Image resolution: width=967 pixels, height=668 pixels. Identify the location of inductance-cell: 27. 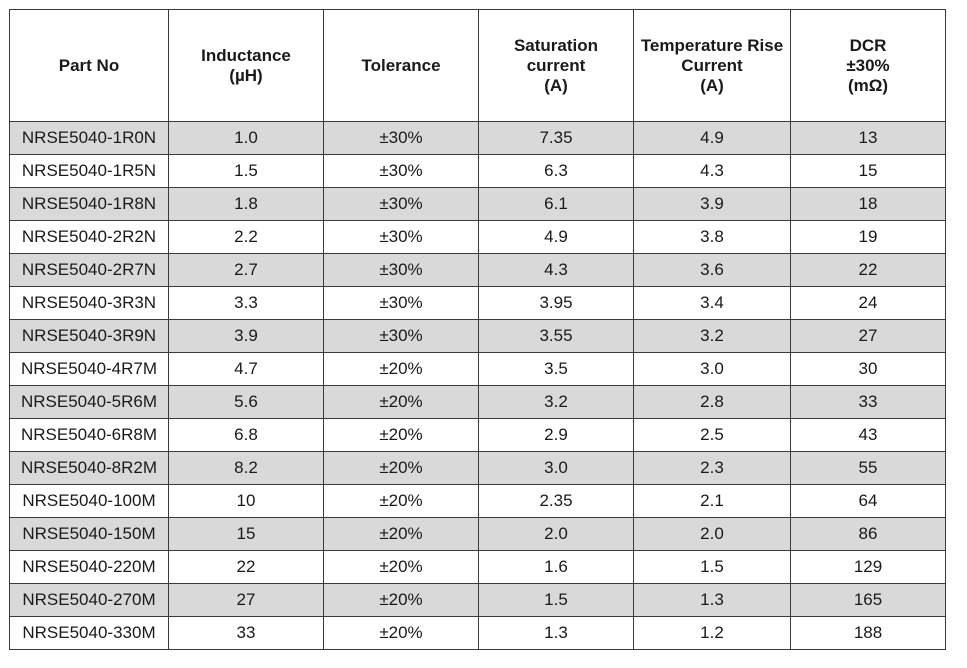
(246, 600).